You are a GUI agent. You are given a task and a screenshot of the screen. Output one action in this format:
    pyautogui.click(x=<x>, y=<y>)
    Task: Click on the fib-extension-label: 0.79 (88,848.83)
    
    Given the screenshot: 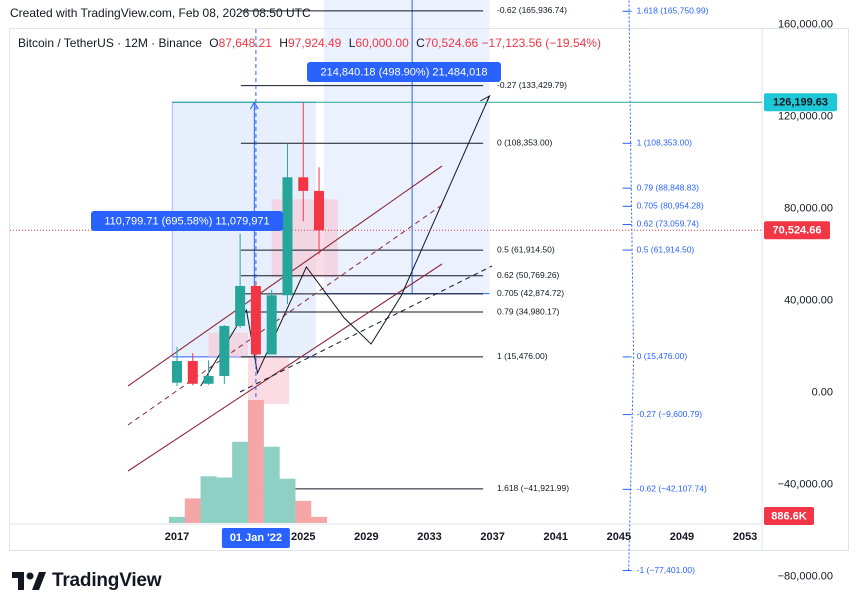 What is the action you would take?
    pyautogui.click(x=668, y=187)
    